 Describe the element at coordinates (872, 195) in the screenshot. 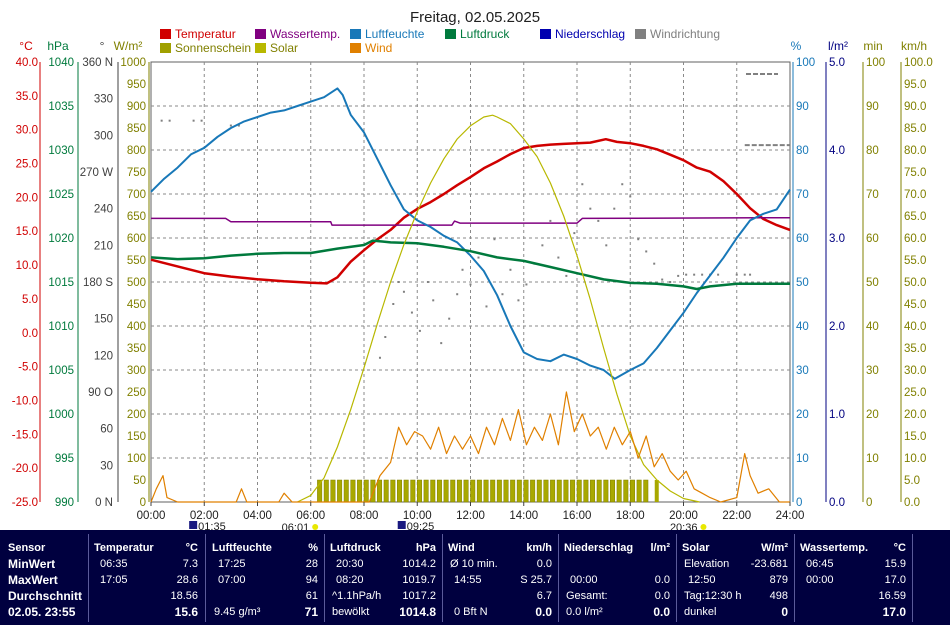

I see `tick-sunmin-3: 70` at that location.